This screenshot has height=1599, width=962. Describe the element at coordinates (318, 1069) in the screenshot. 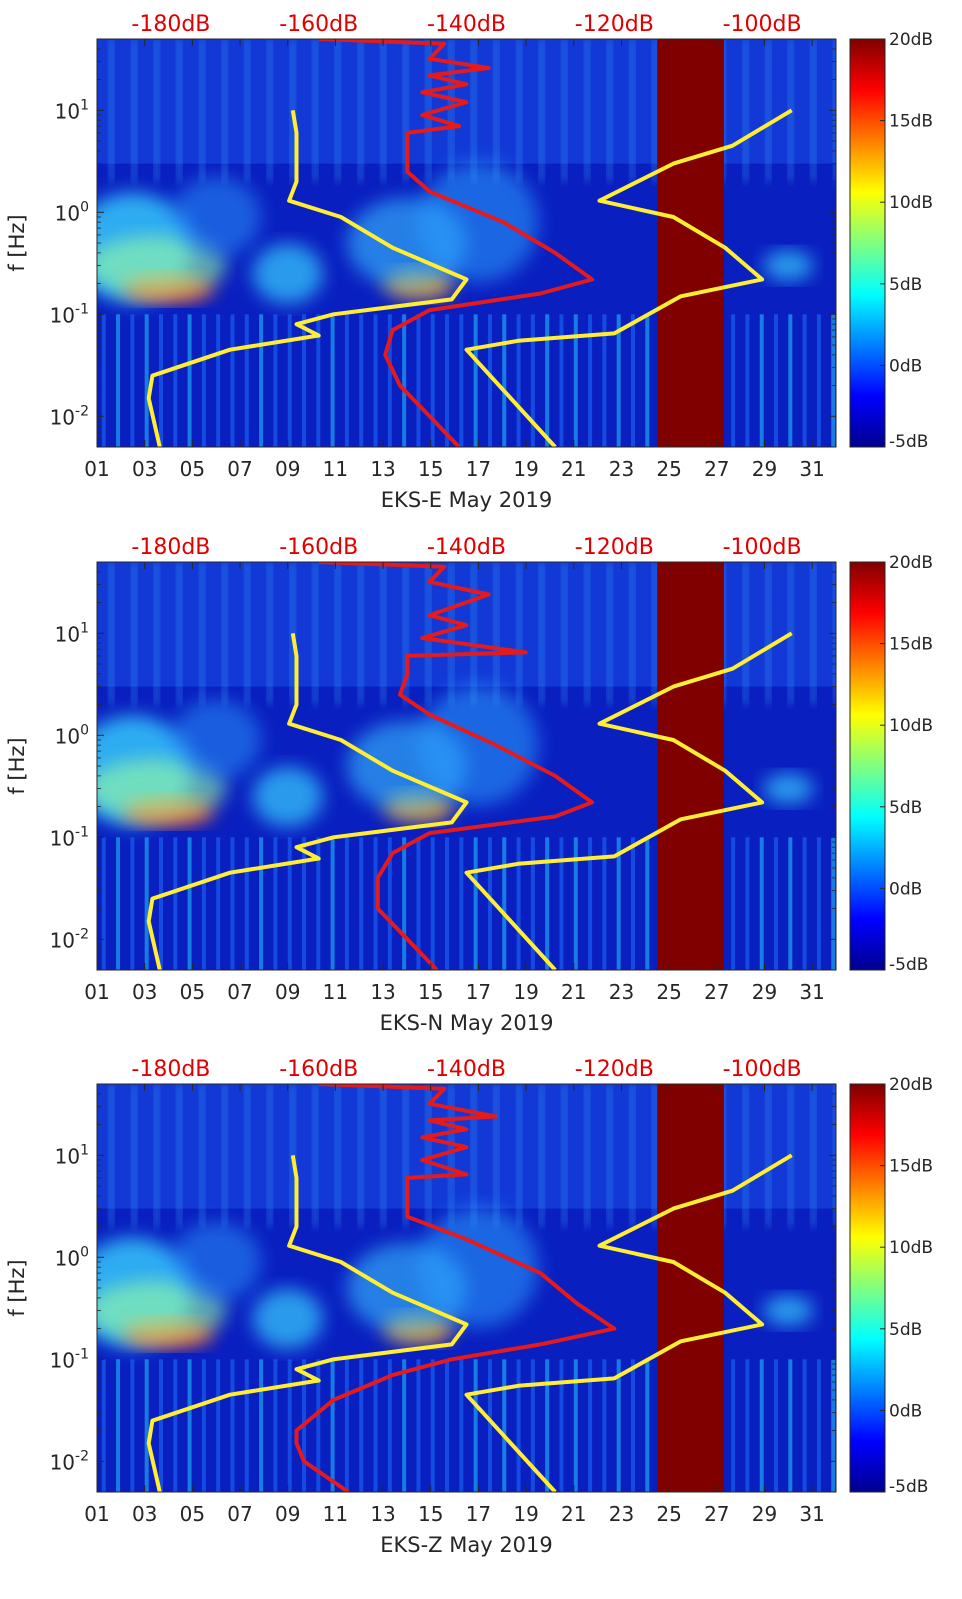

I see `top-axis-db-label: -160dB` at that location.